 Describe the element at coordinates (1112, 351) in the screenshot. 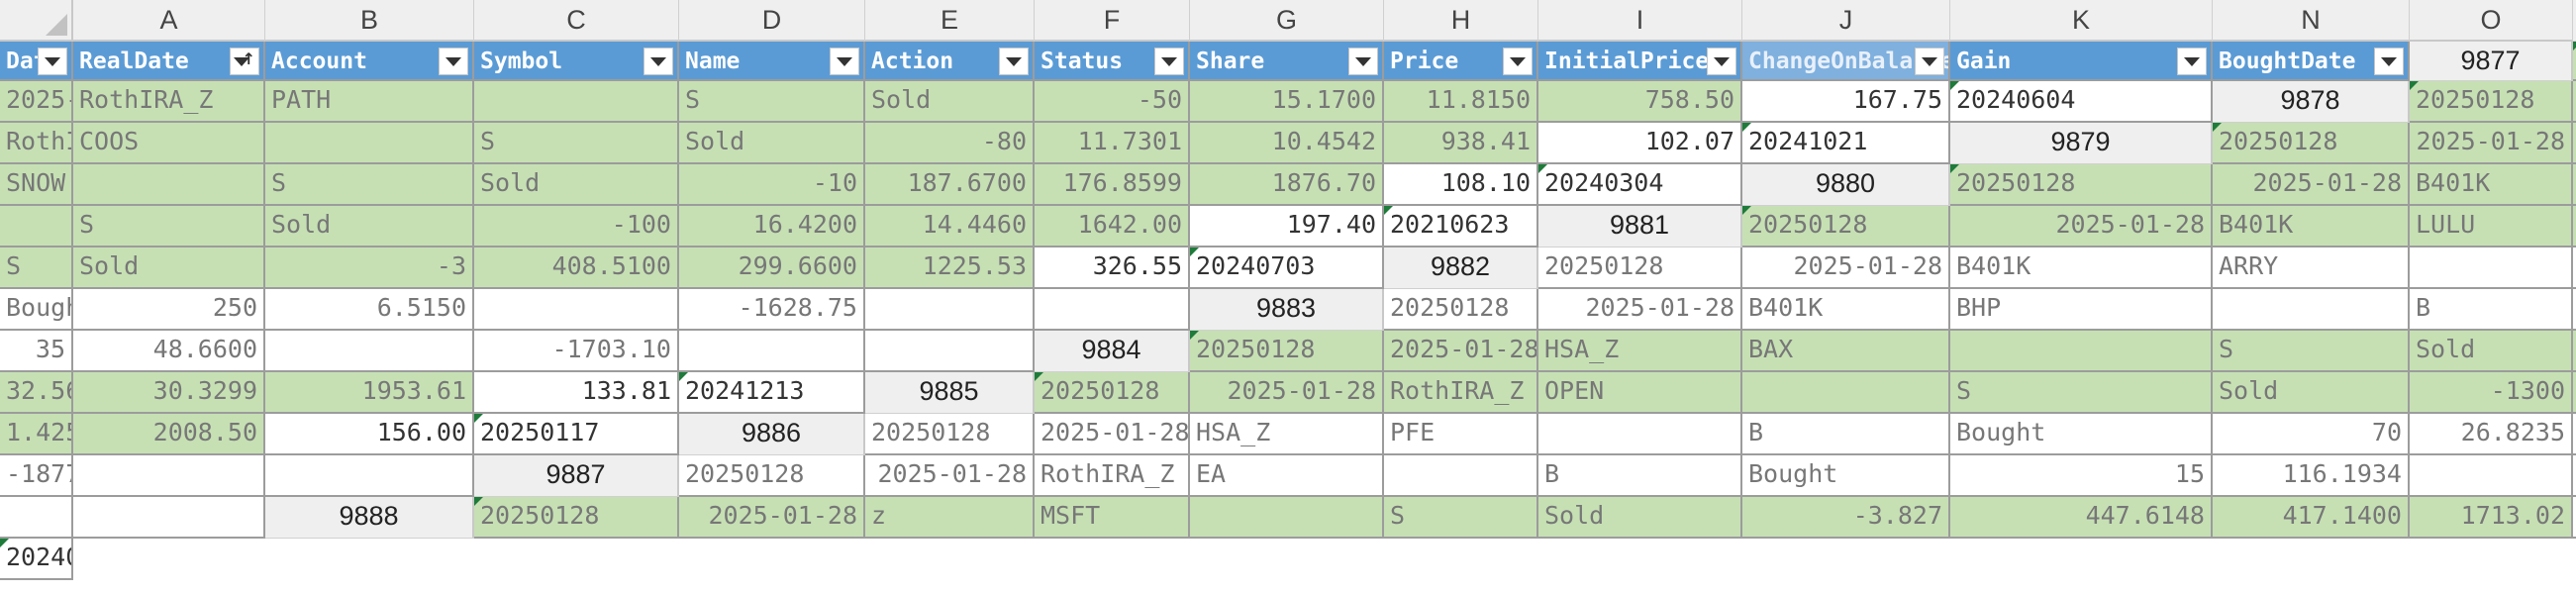

I see `row-header: 9884` at that location.